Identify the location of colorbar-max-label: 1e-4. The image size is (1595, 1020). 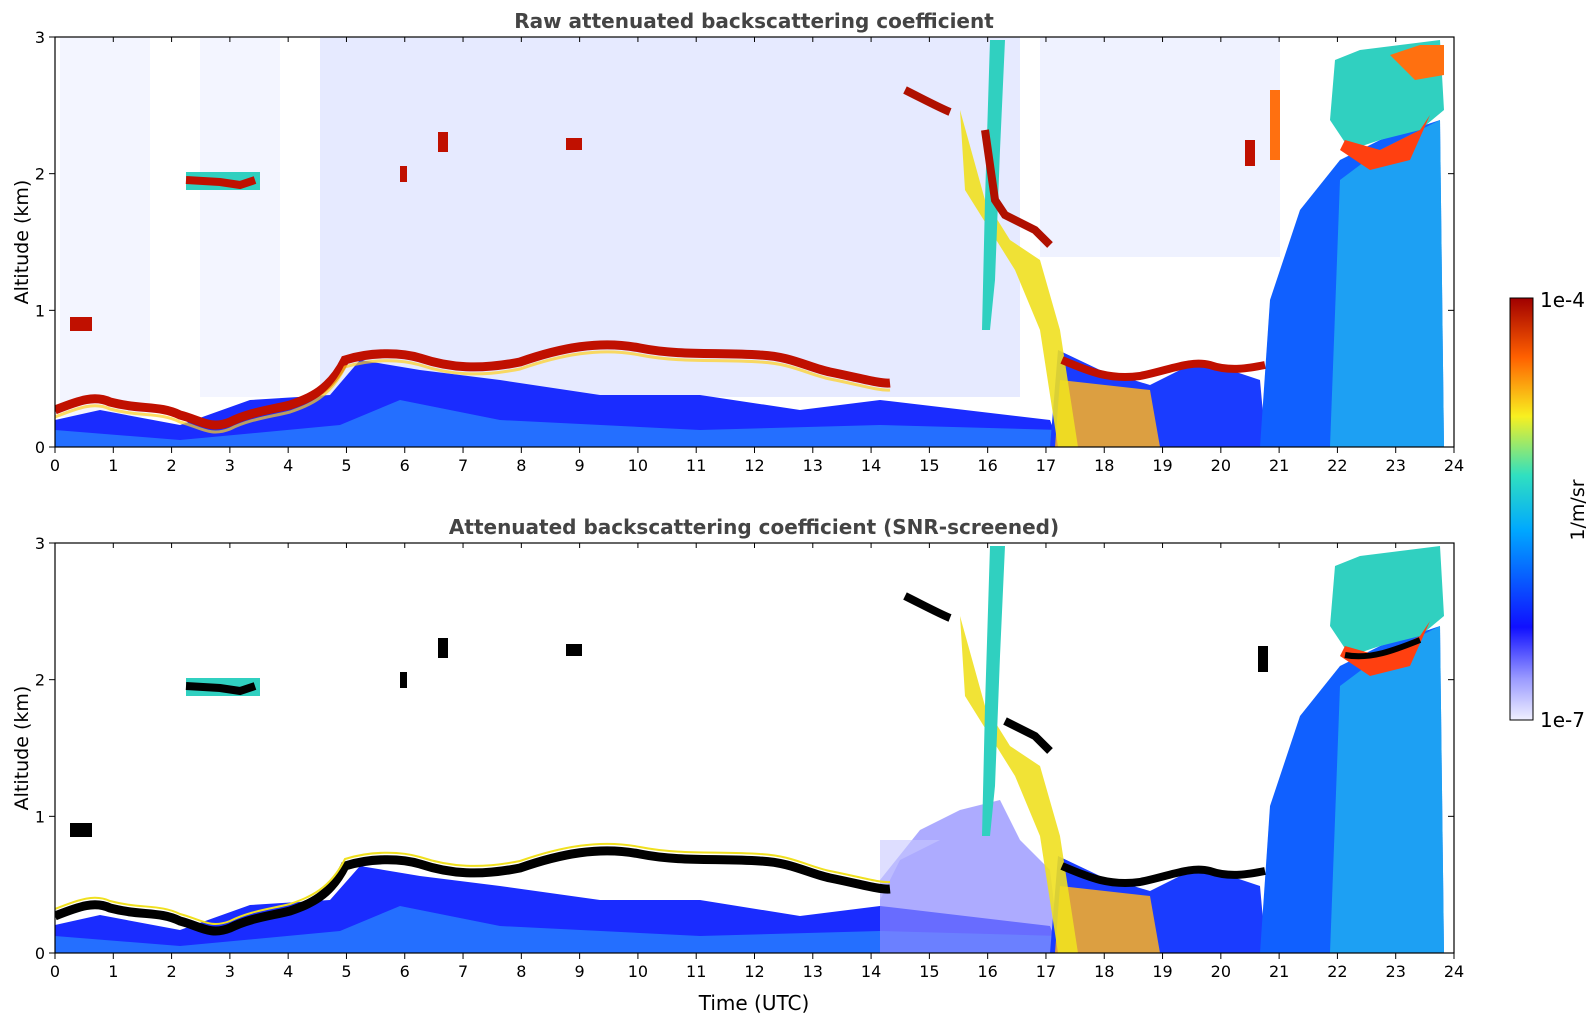
(1562, 300).